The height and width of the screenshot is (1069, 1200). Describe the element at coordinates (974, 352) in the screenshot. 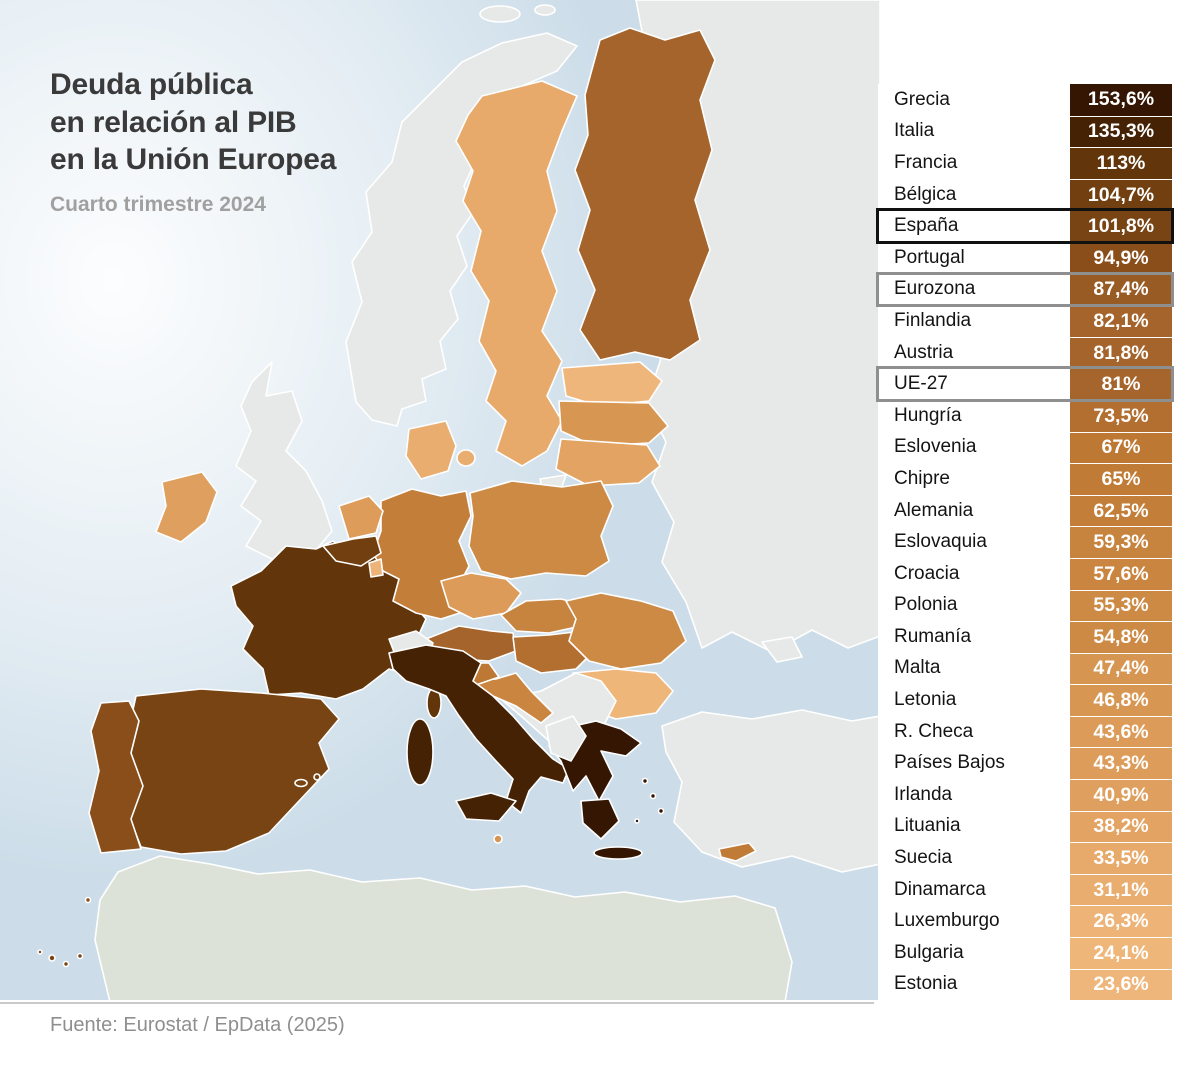

I see `country-label: Austria` at that location.